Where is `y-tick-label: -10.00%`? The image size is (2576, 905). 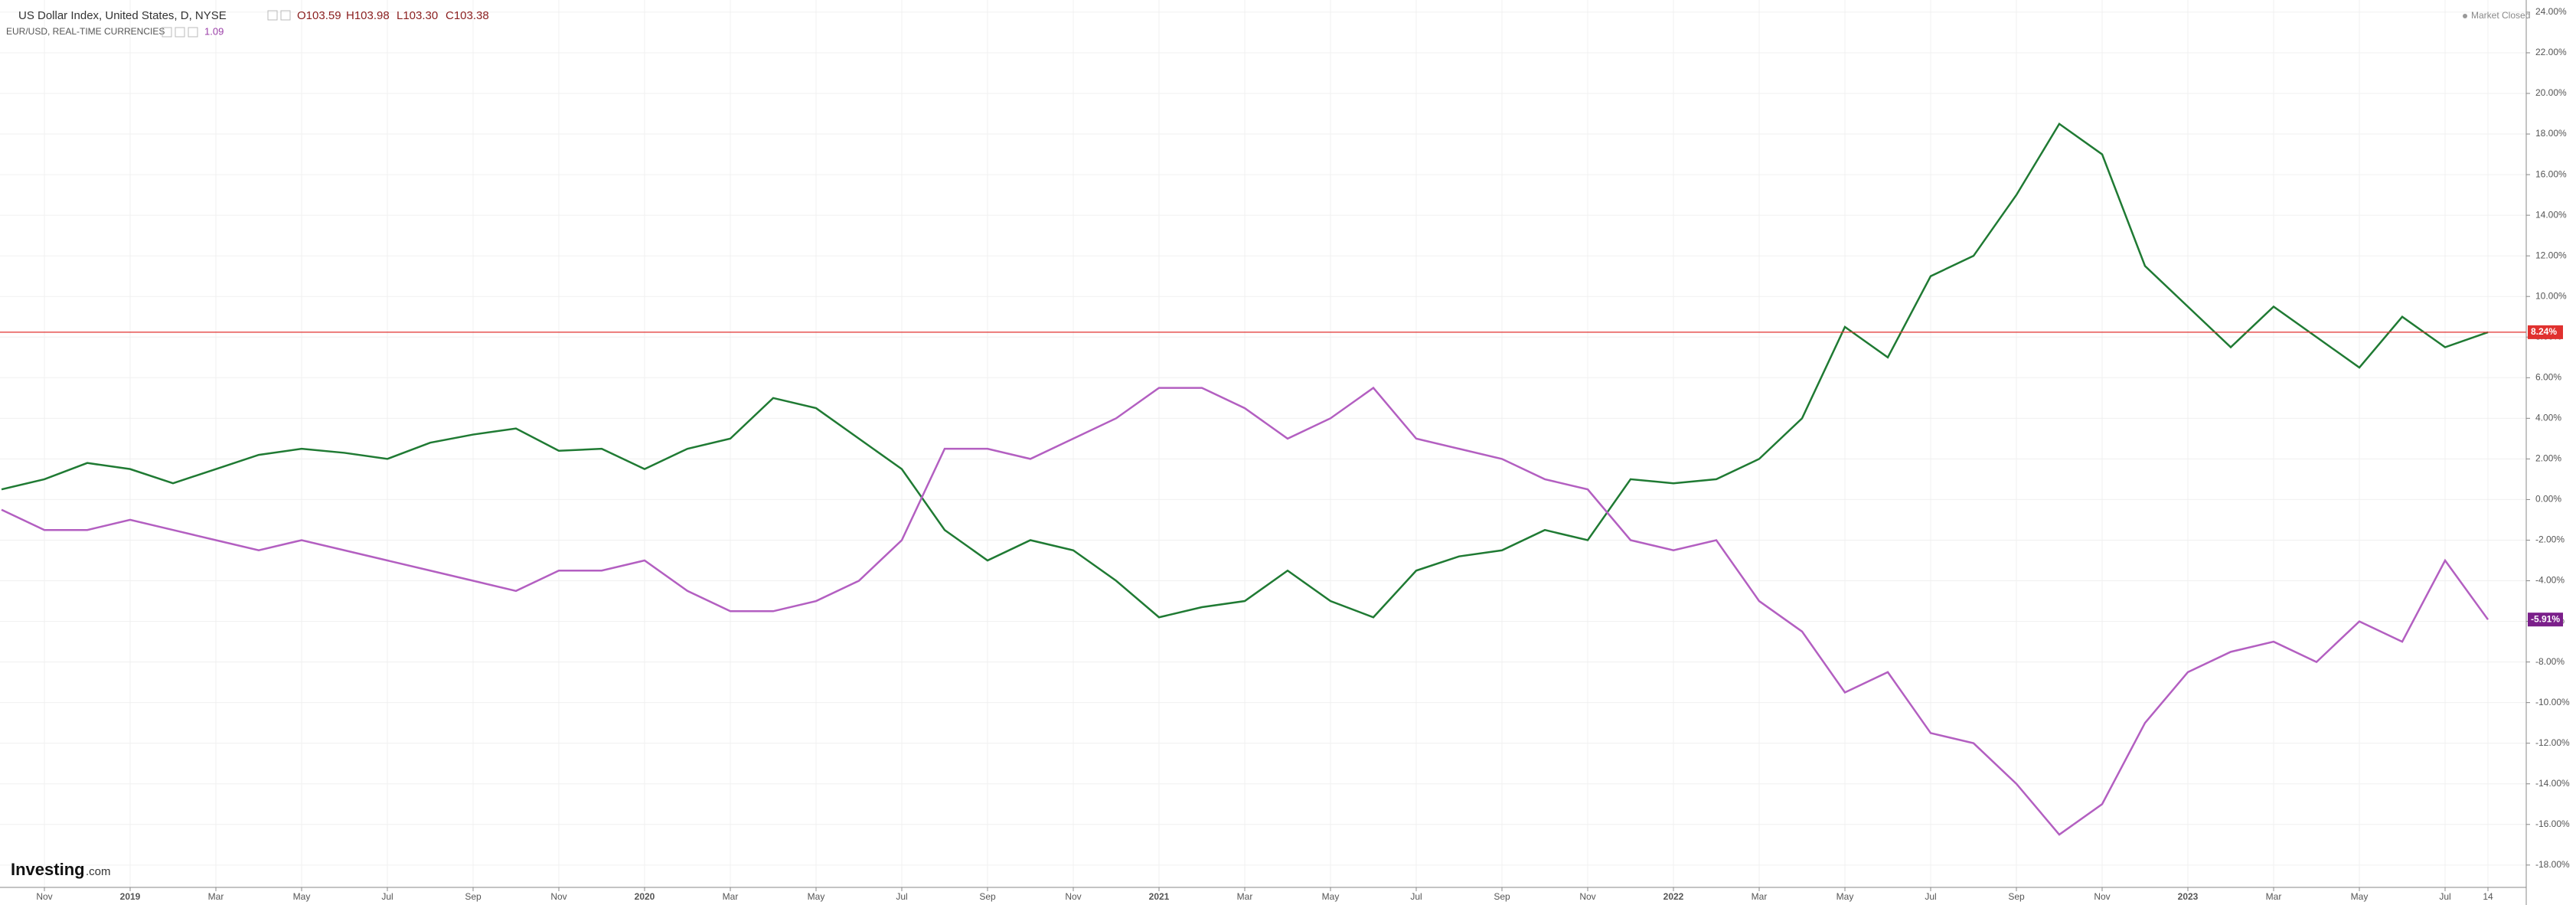
y-tick-label: -10.00% is located at coordinates (2552, 702).